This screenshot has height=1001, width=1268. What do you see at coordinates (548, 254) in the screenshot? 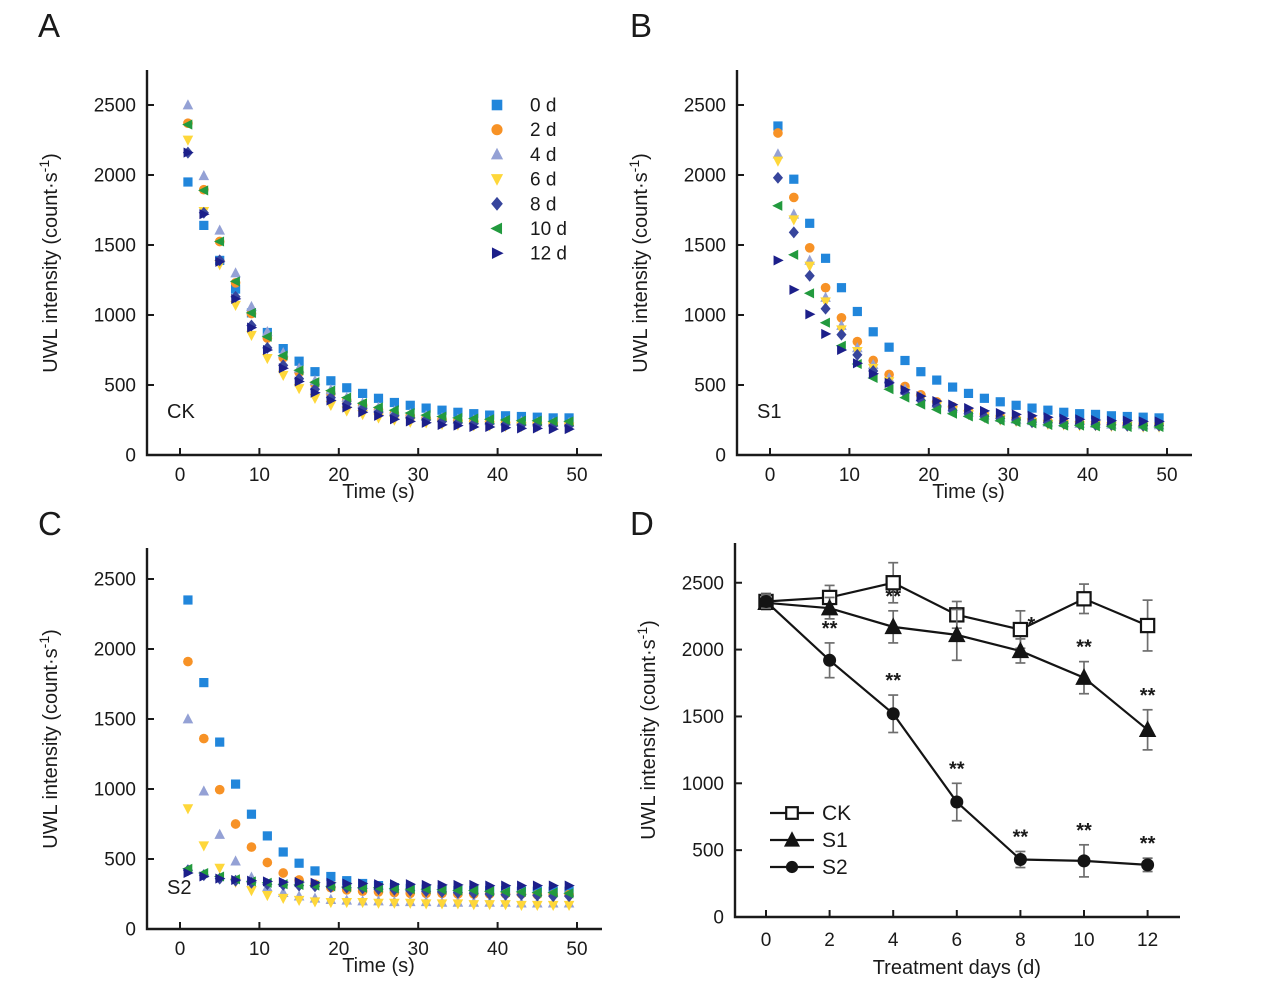
I see `legend-label: 12 d` at bounding box center [548, 254].